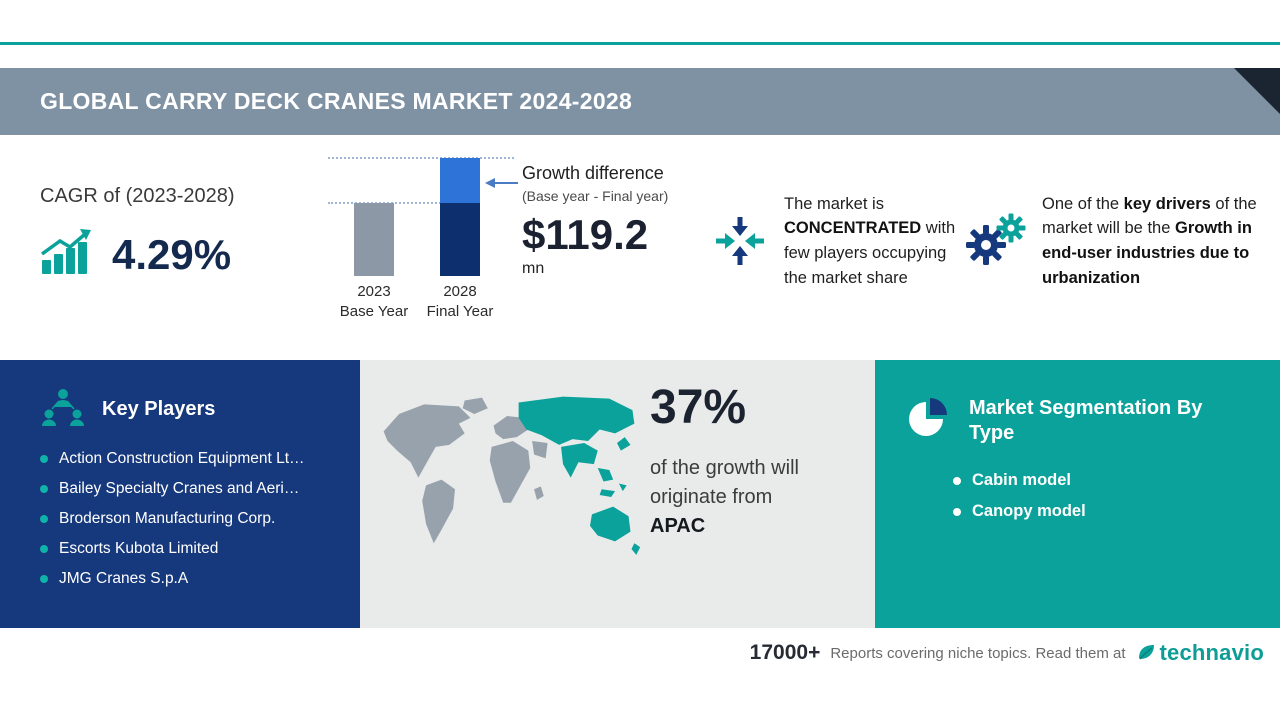 This screenshot has width=1280, height=720. What do you see at coordinates (1104, 480) in the screenshot?
I see `segmentation-item: Cabin model` at bounding box center [1104, 480].